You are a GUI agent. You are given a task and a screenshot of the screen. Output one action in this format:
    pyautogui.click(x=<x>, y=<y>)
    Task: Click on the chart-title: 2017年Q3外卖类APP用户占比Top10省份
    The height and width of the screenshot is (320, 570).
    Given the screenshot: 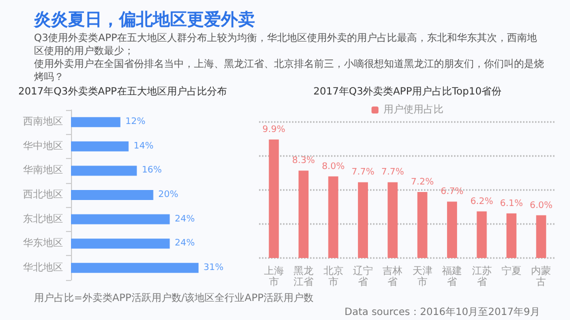 What is the action you would take?
    pyautogui.click(x=407, y=92)
    